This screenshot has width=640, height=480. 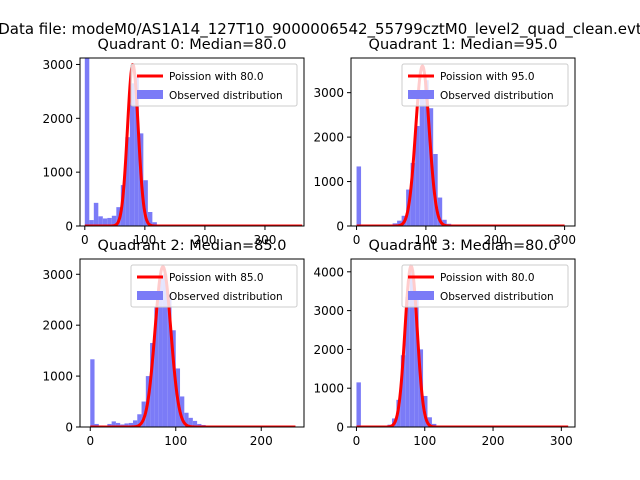 I want to click on legend: Poission with 95.0 Observed distribution, so click(x=485, y=85).